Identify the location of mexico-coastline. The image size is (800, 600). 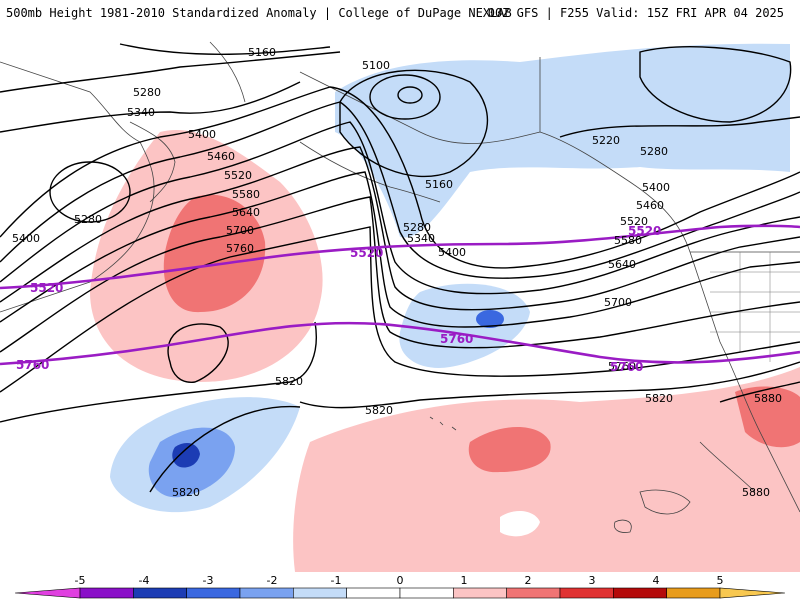
(652, 511).